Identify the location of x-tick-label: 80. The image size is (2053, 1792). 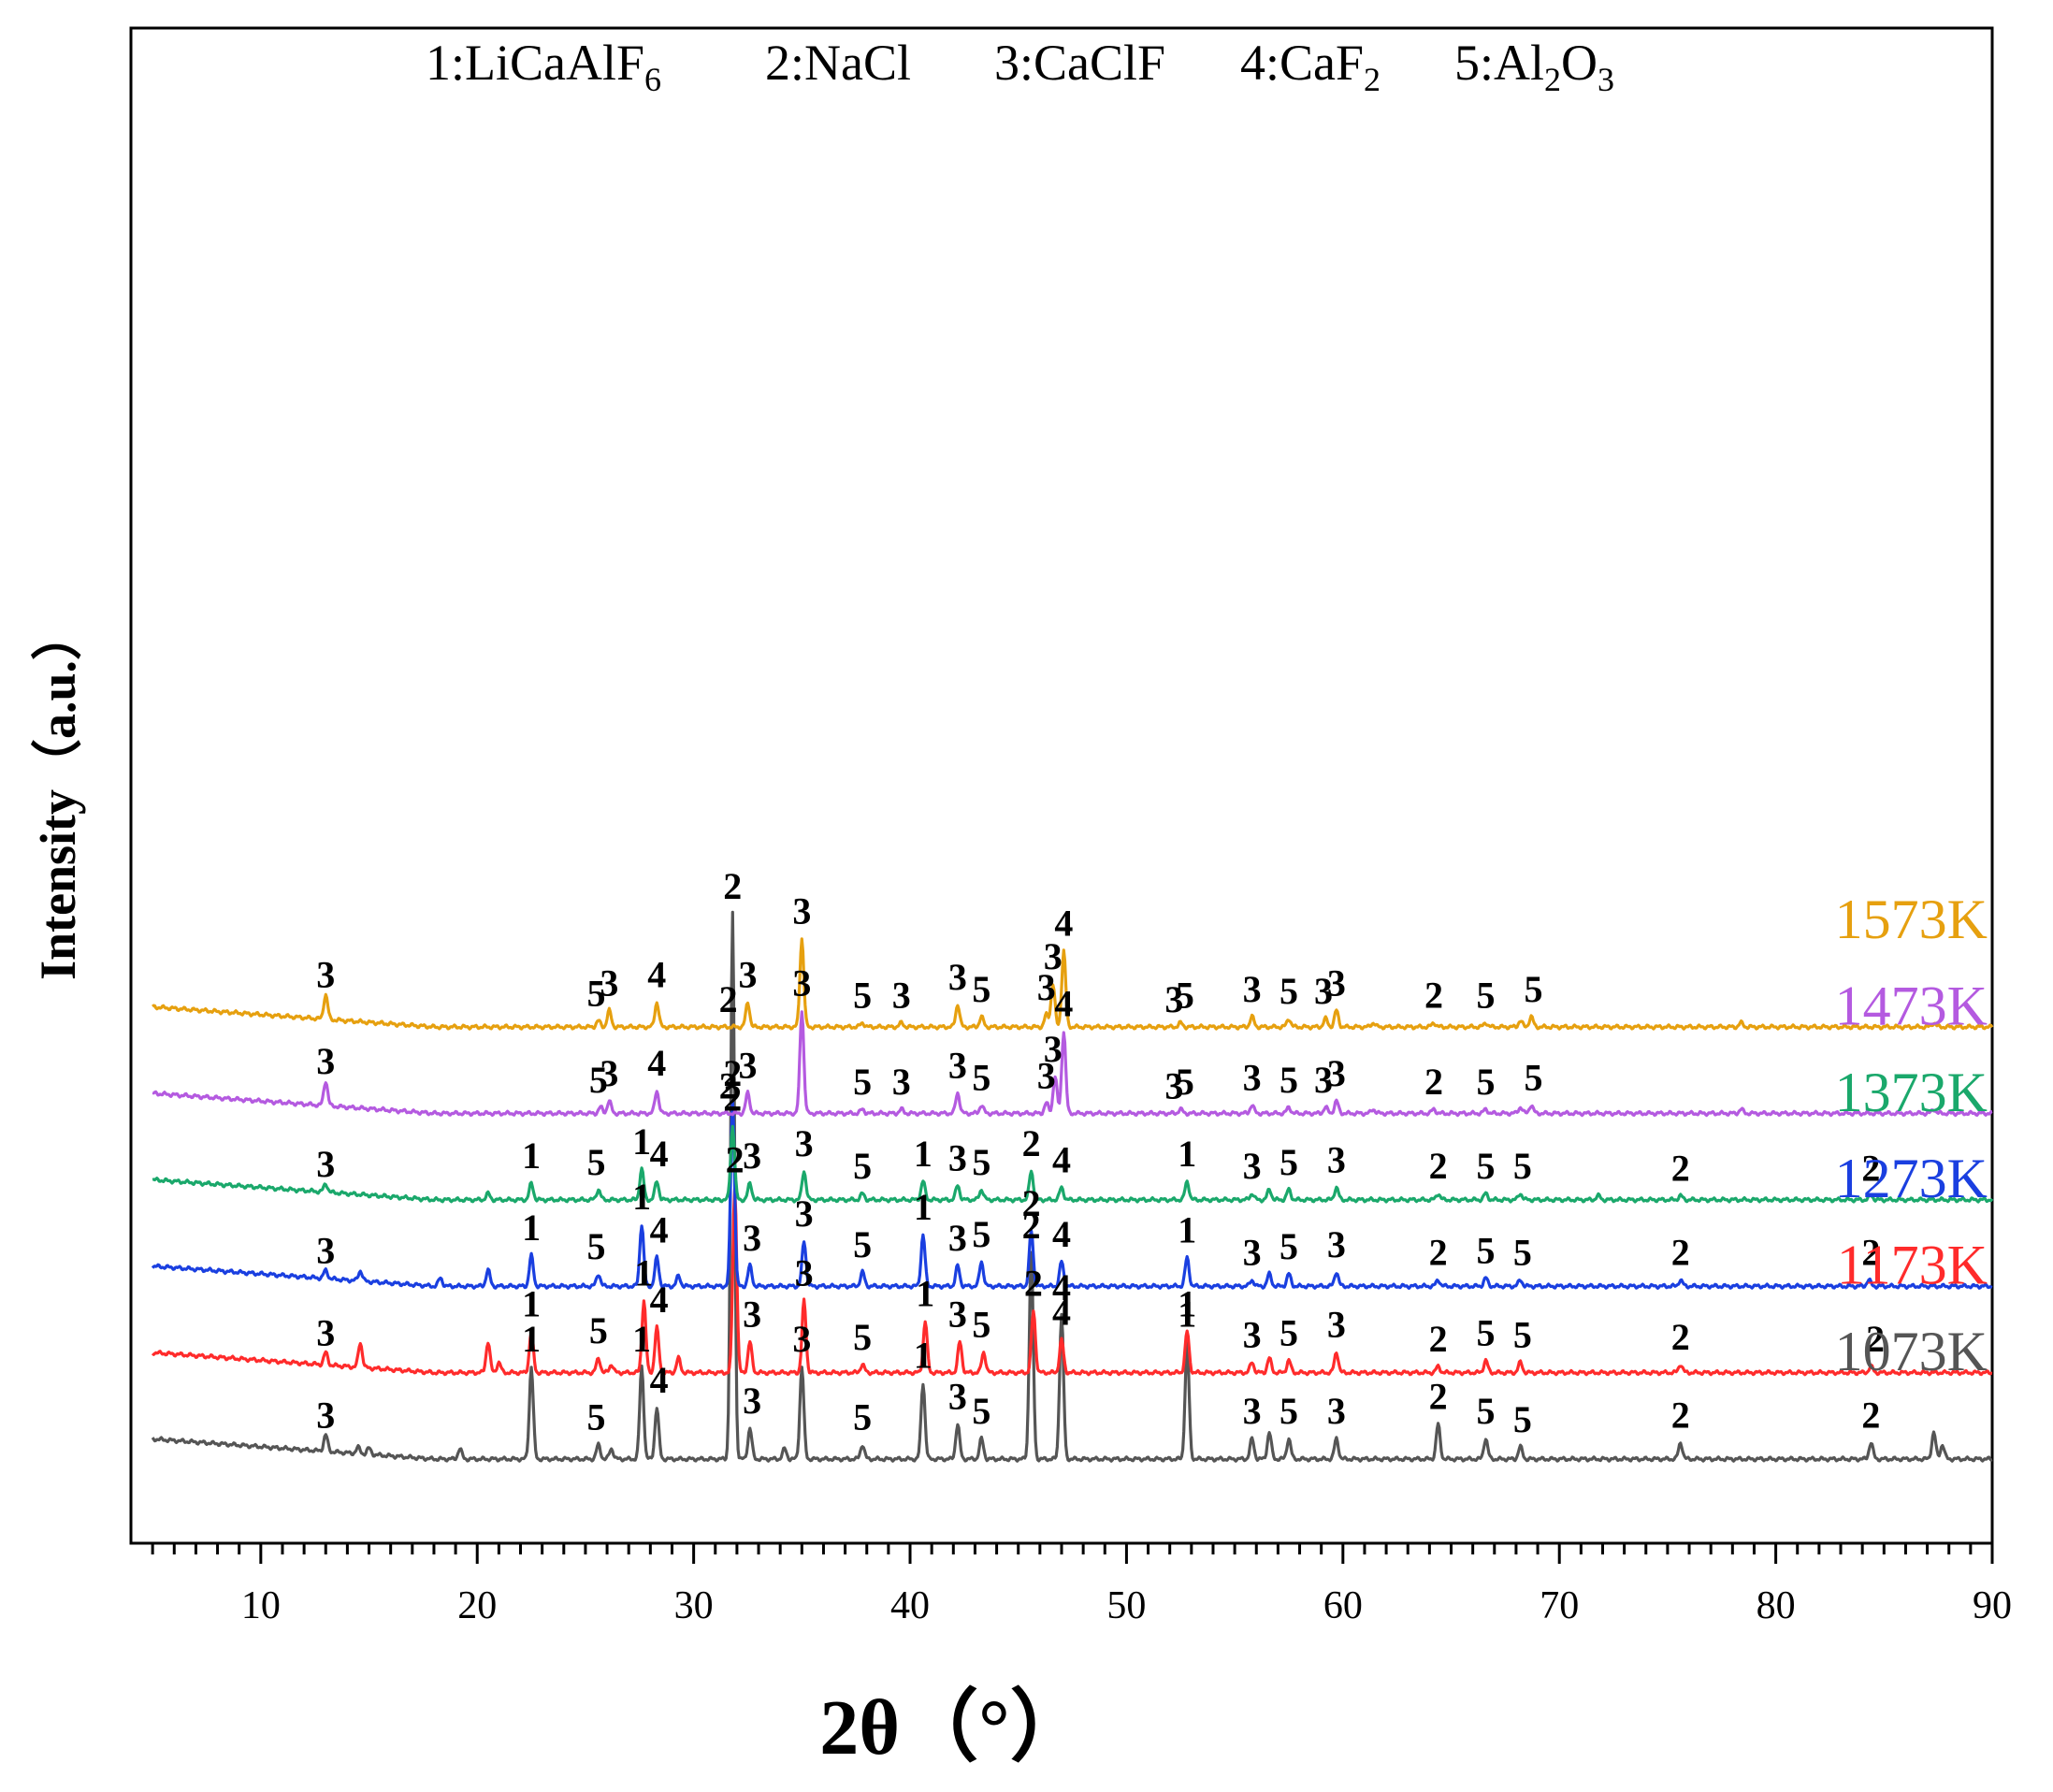
(1777, 1605).